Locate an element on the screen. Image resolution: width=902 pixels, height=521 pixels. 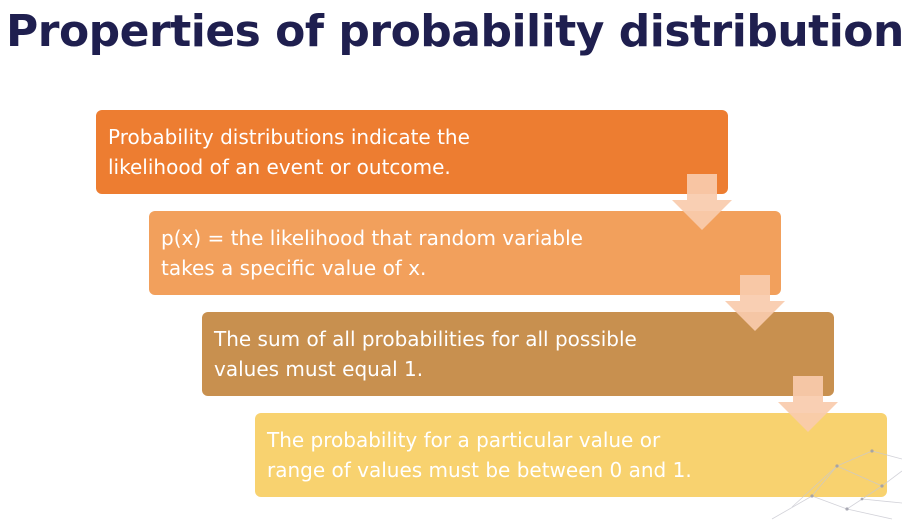
network-decoration is located at coordinates (836, 484).